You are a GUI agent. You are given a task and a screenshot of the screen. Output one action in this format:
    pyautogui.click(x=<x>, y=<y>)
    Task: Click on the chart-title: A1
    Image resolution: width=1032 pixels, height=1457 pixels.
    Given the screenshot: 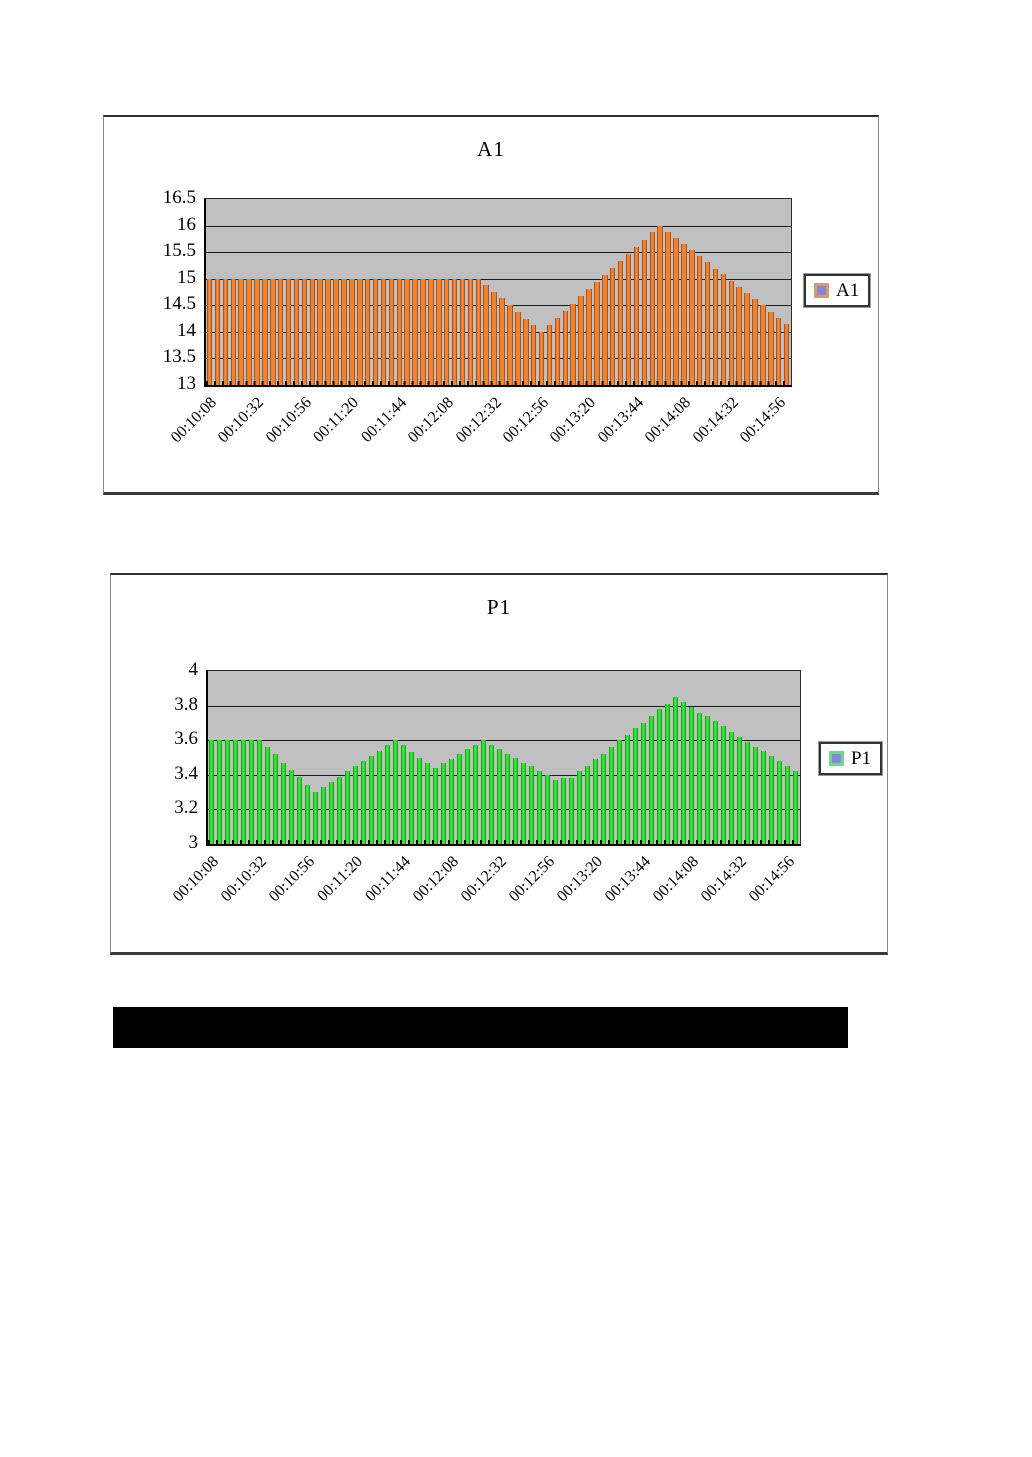 What is the action you would take?
    pyautogui.click(x=491, y=149)
    